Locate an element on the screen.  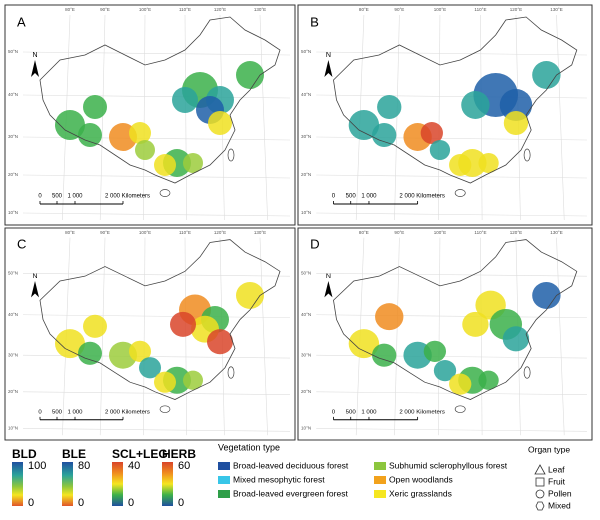
colorbar-title: SCL+LEG is located at coordinates (140, 454).